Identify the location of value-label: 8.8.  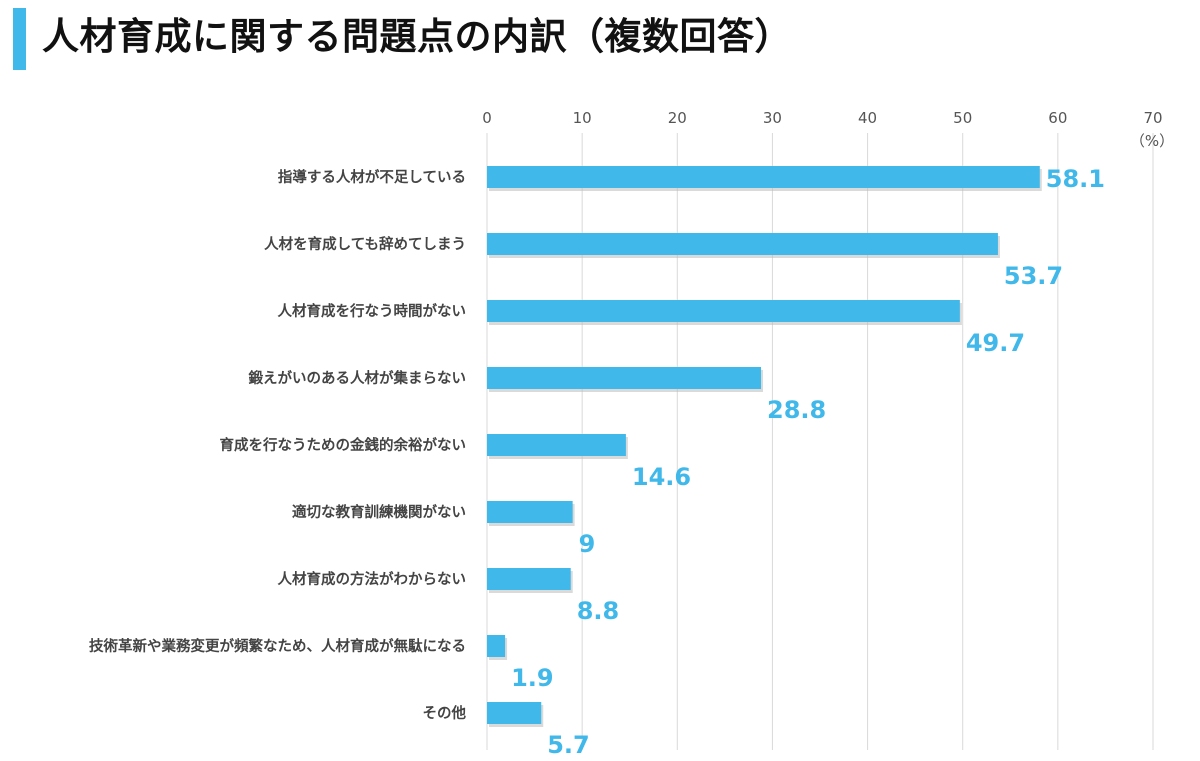
(598, 611).